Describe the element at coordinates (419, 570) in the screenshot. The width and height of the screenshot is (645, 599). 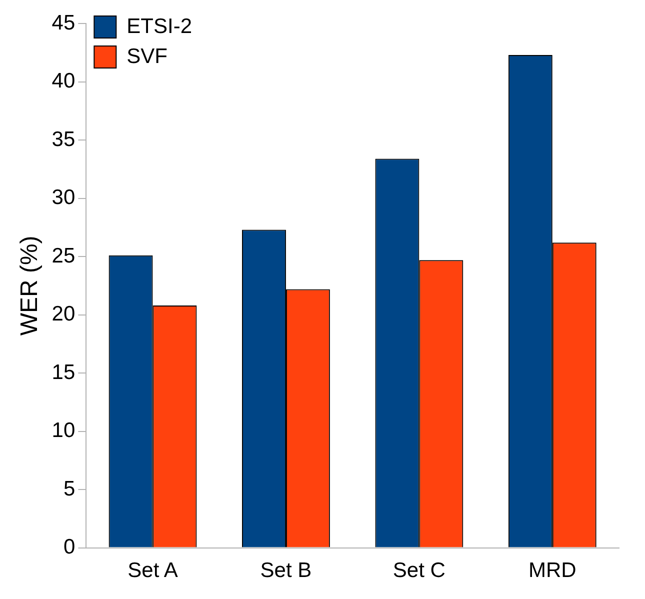
I see `x-tick-label: Set C` at that location.